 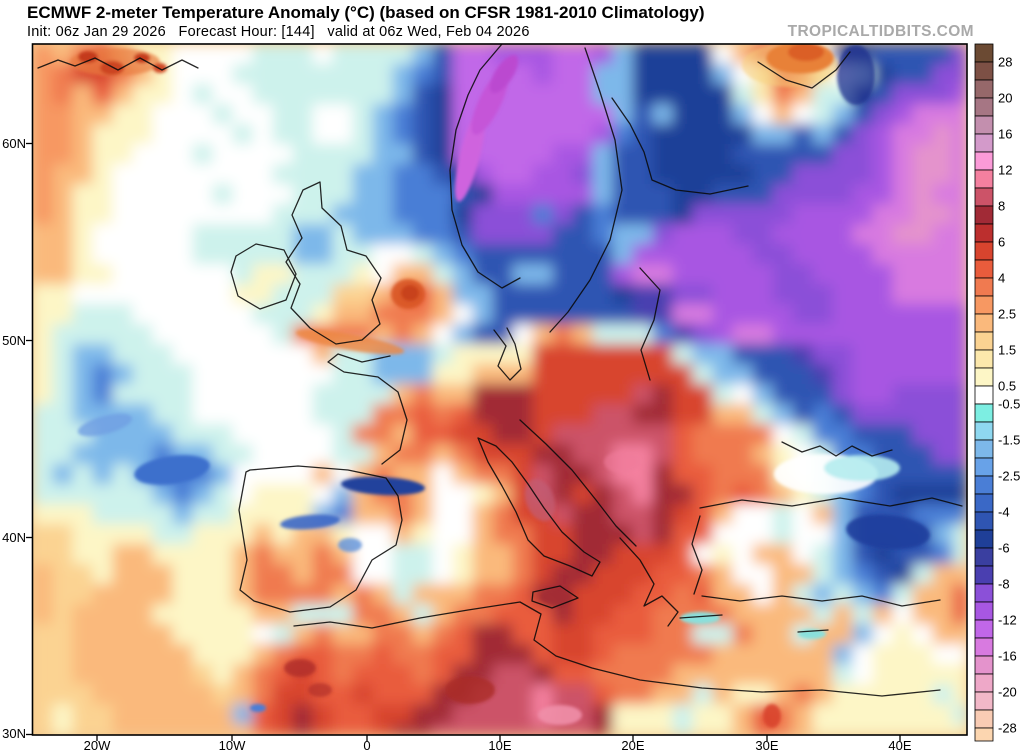 What do you see at coordinates (766, 745) in the screenshot?
I see `svg-text: 30E` at bounding box center [766, 745].